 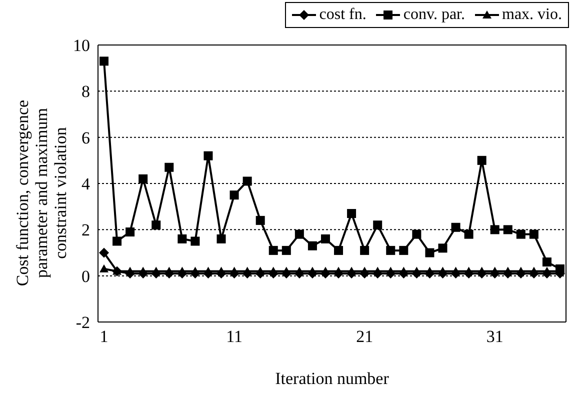 I want to click on y-tick-label: 2, so click(x=86, y=230).